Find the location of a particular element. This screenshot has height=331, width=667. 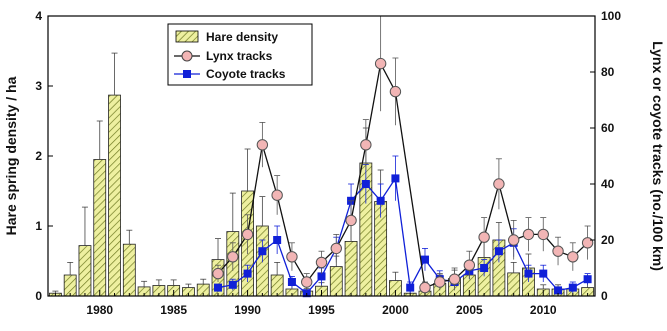

x-tick-label: 1995 is located at coordinates (321, 310).